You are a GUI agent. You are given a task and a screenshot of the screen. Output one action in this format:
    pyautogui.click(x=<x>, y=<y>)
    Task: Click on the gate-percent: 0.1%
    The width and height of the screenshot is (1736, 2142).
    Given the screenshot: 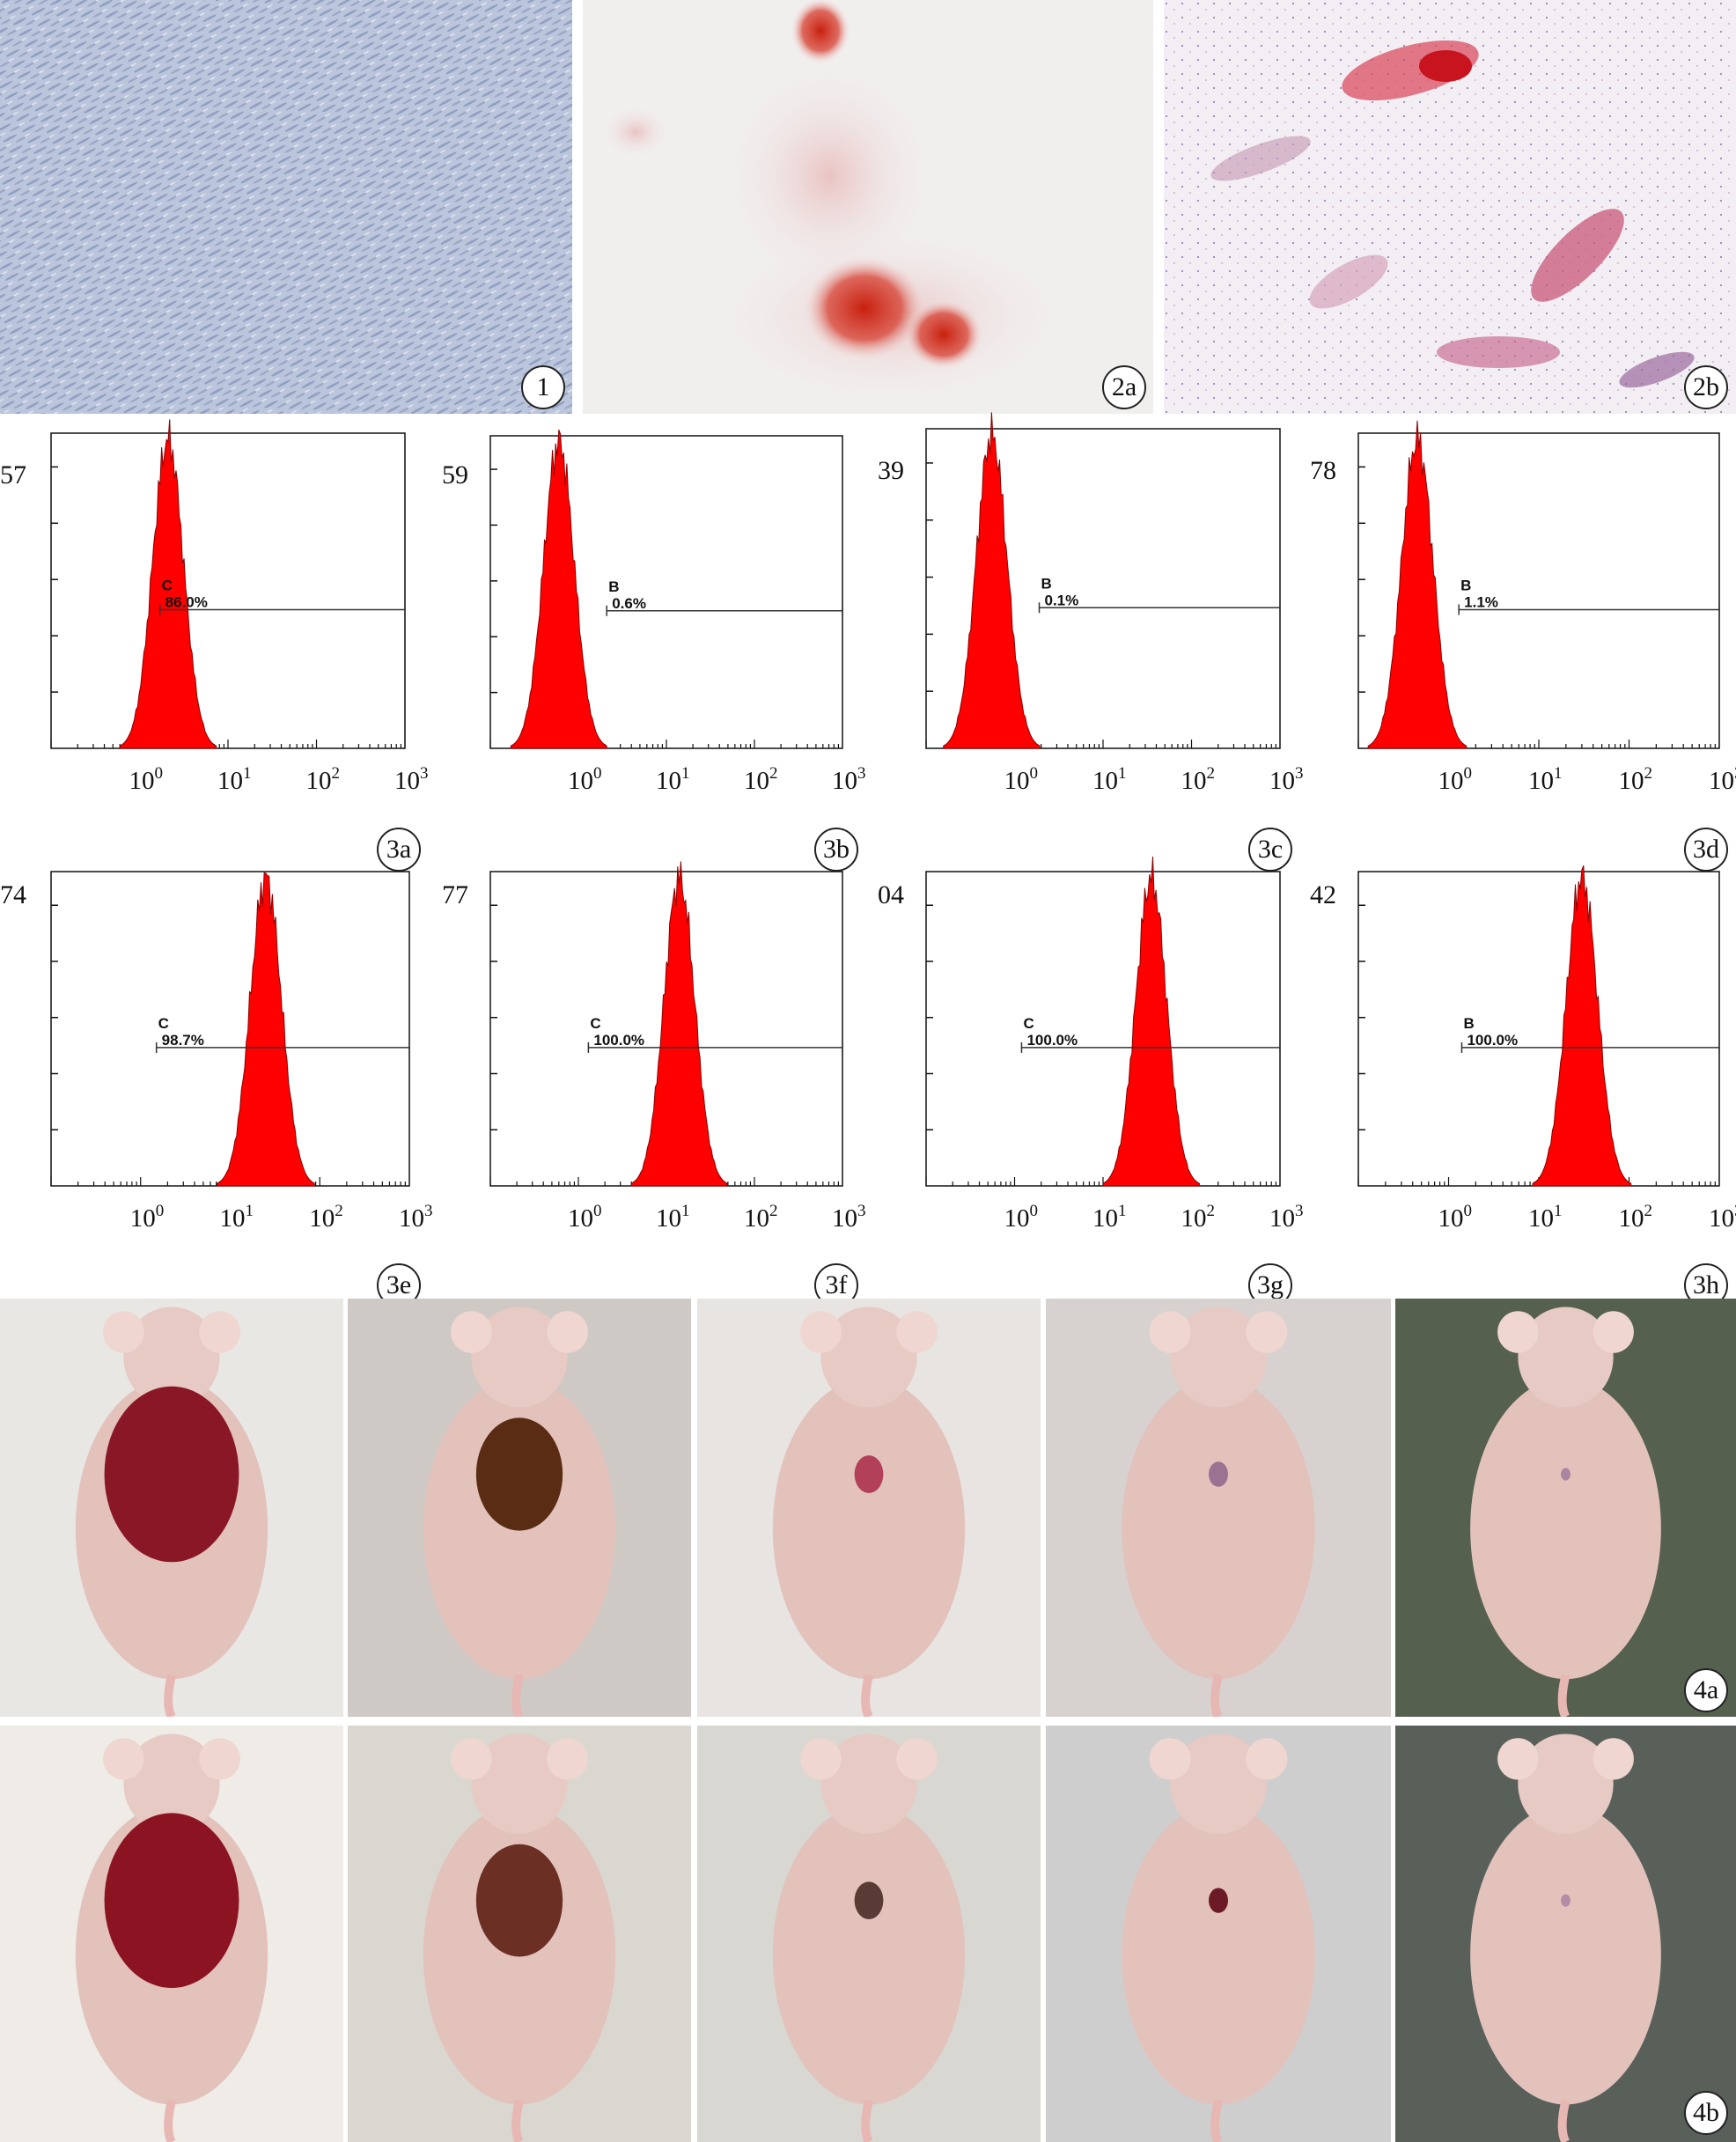 What is the action you would take?
    pyautogui.click(x=1062, y=600)
    